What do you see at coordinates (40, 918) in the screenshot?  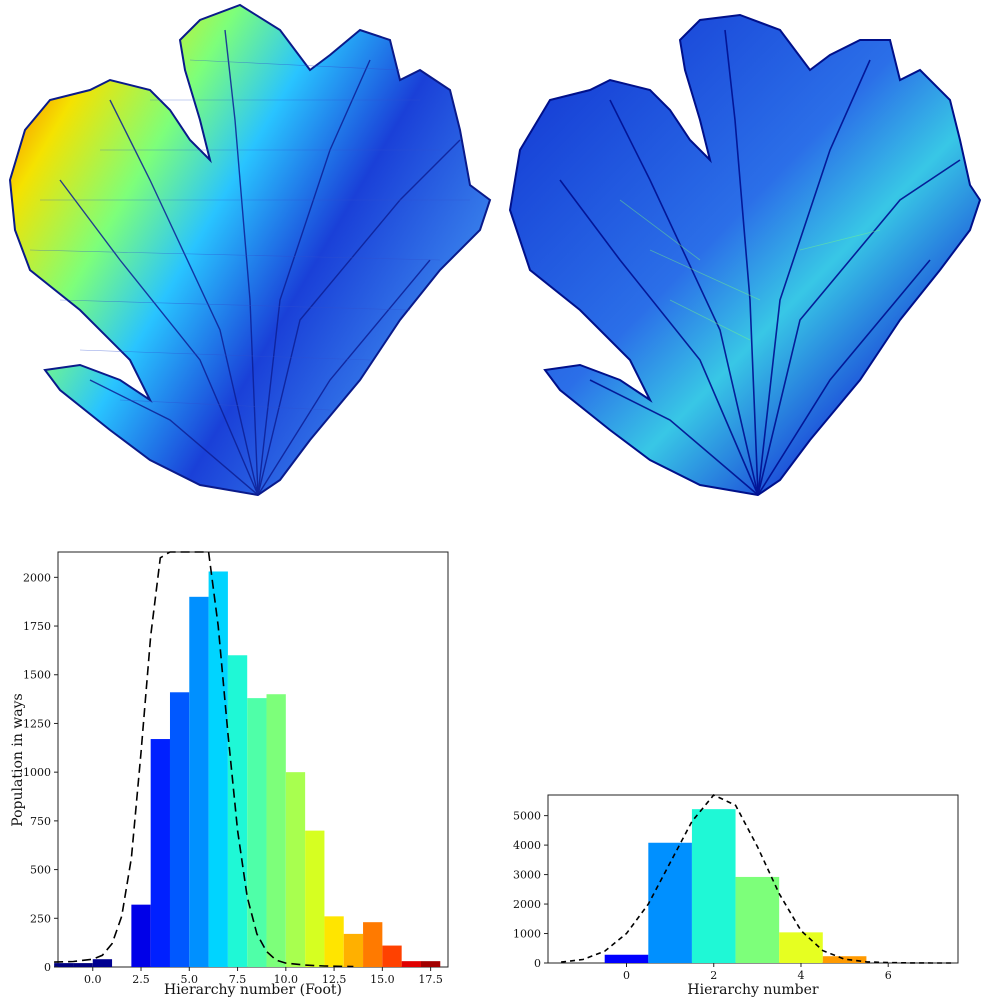 I see `y-tick-label: 250` at bounding box center [40, 918].